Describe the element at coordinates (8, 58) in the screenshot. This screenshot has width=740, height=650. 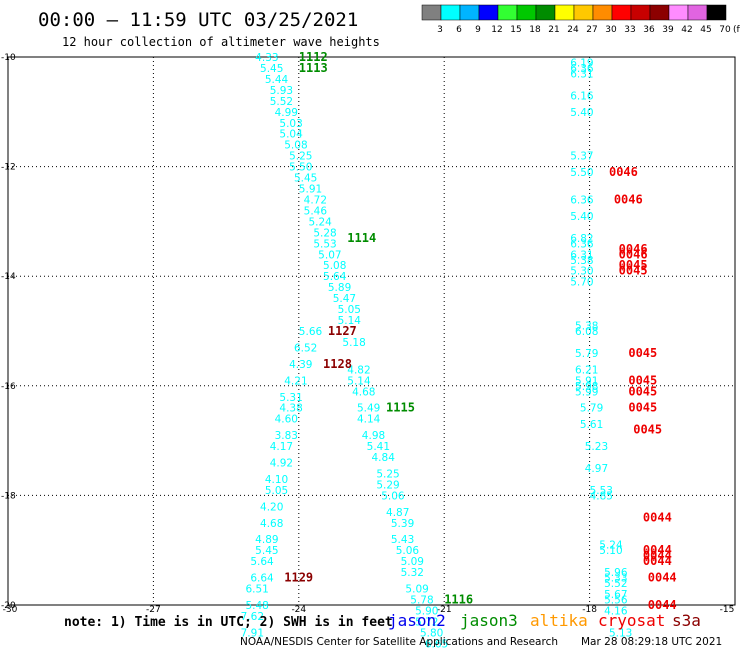
I see `y-tick-label: -10` at that location.